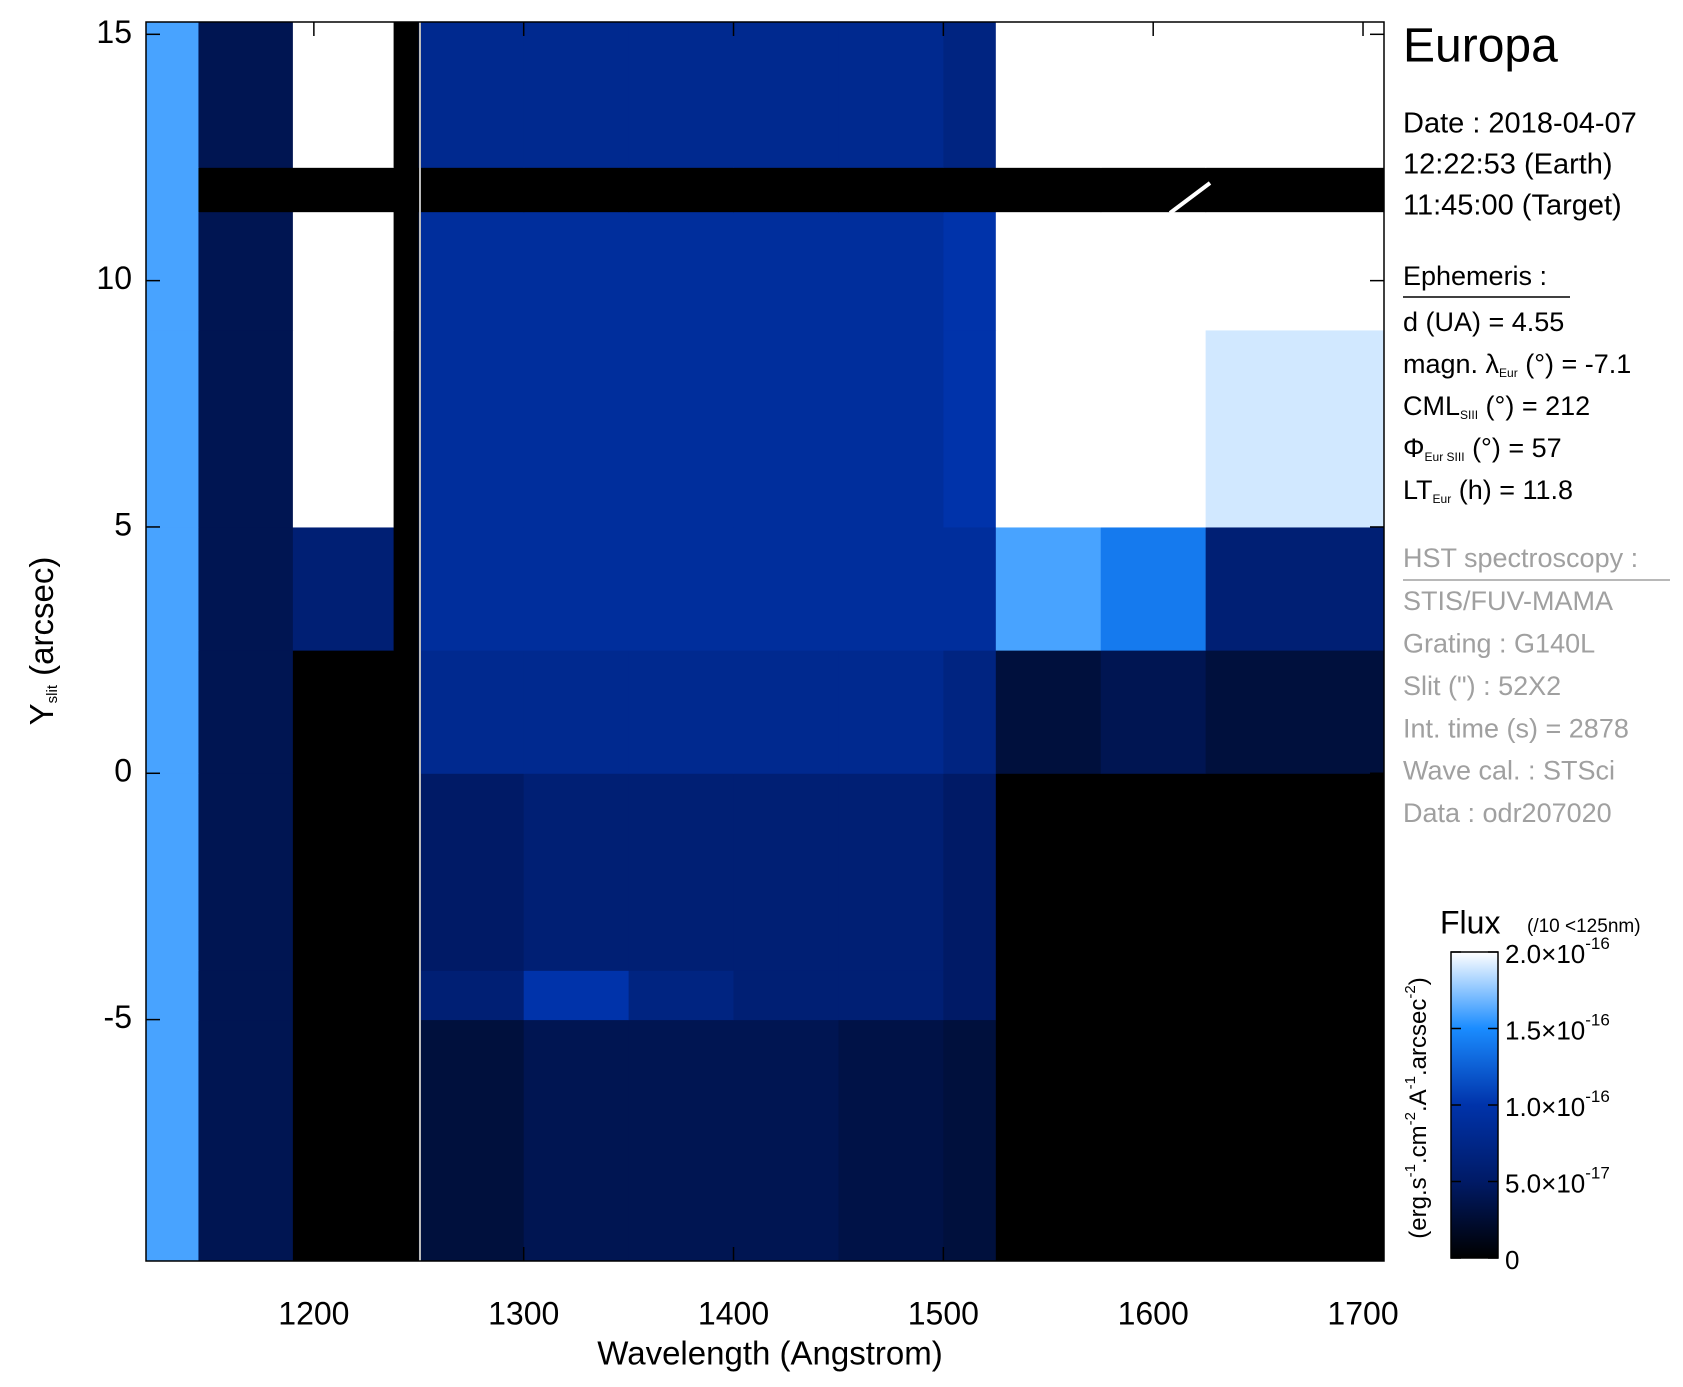  What do you see at coordinates (1410, 1118) in the screenshot?
I see `colorbar-label-sup: -2` at bounding box center [1410, 1118].